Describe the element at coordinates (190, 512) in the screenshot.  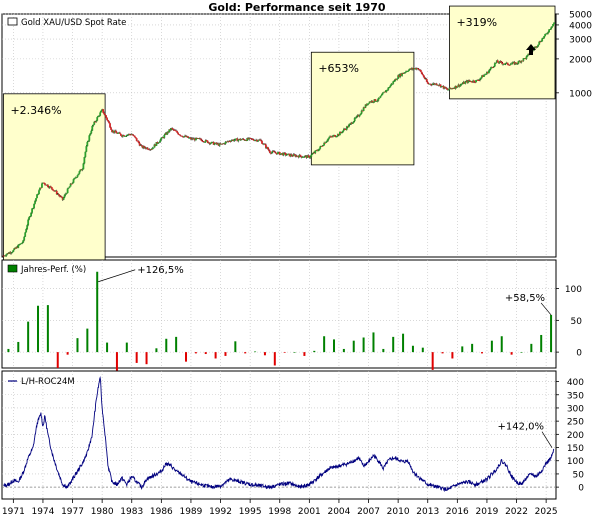
I see `x-tick-label: 1989` at that location.